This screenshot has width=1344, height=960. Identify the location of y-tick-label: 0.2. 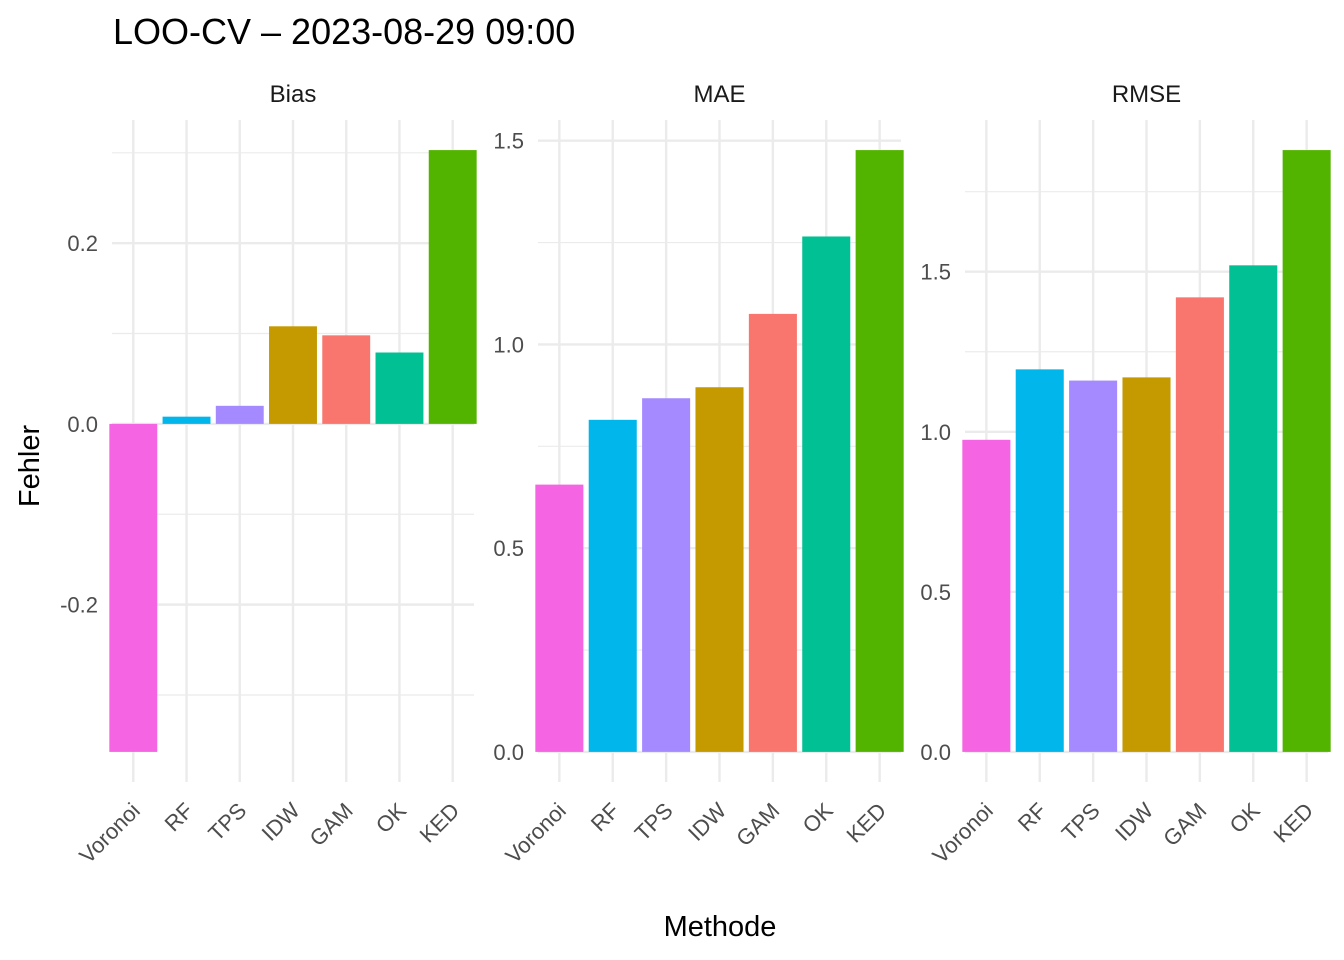
(82, 243).